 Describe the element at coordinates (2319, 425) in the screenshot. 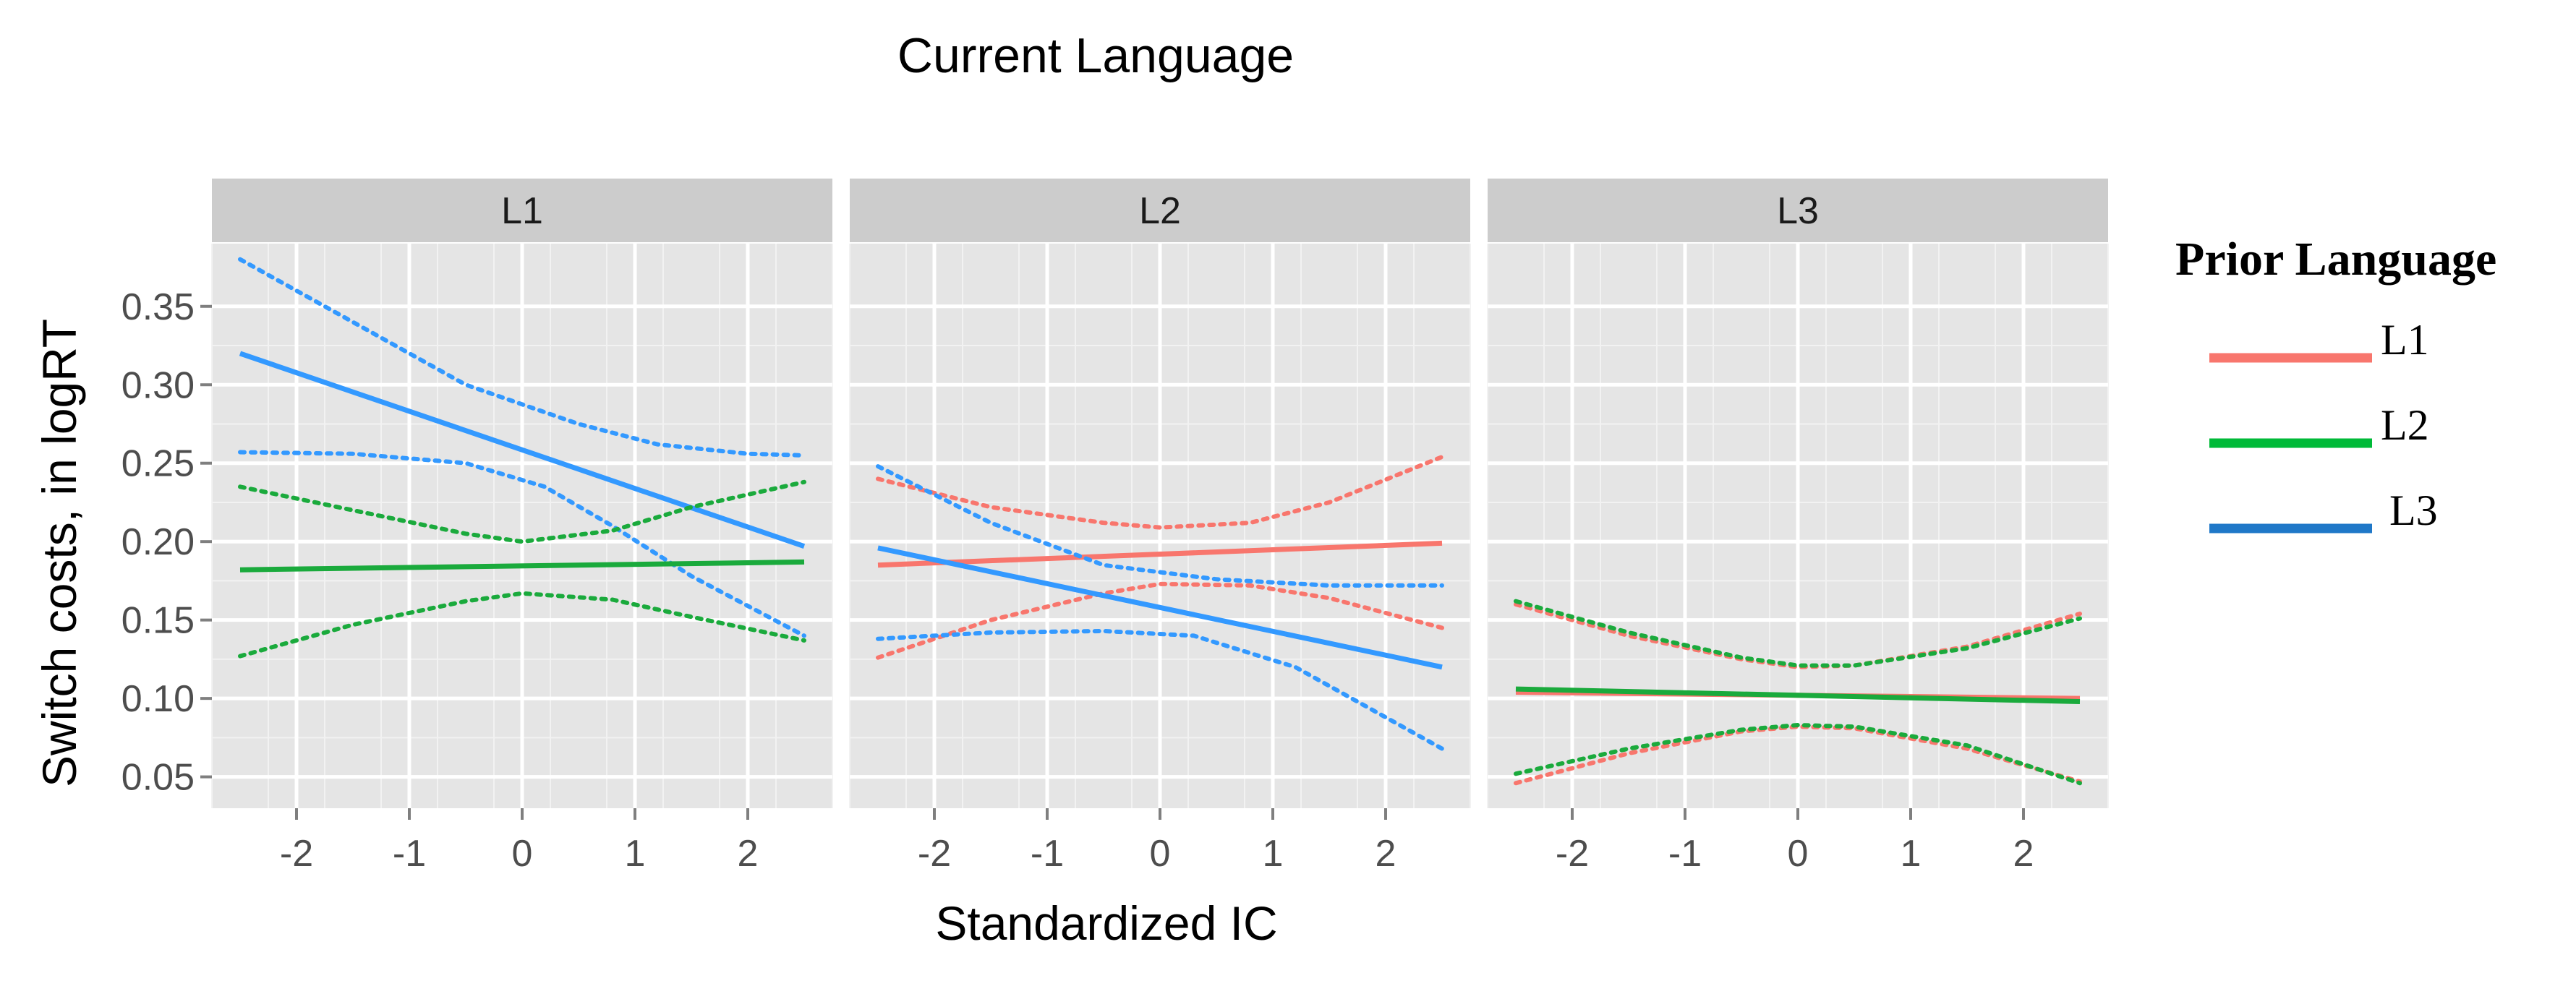

I see `legend-entry-l2: L2` at that location.